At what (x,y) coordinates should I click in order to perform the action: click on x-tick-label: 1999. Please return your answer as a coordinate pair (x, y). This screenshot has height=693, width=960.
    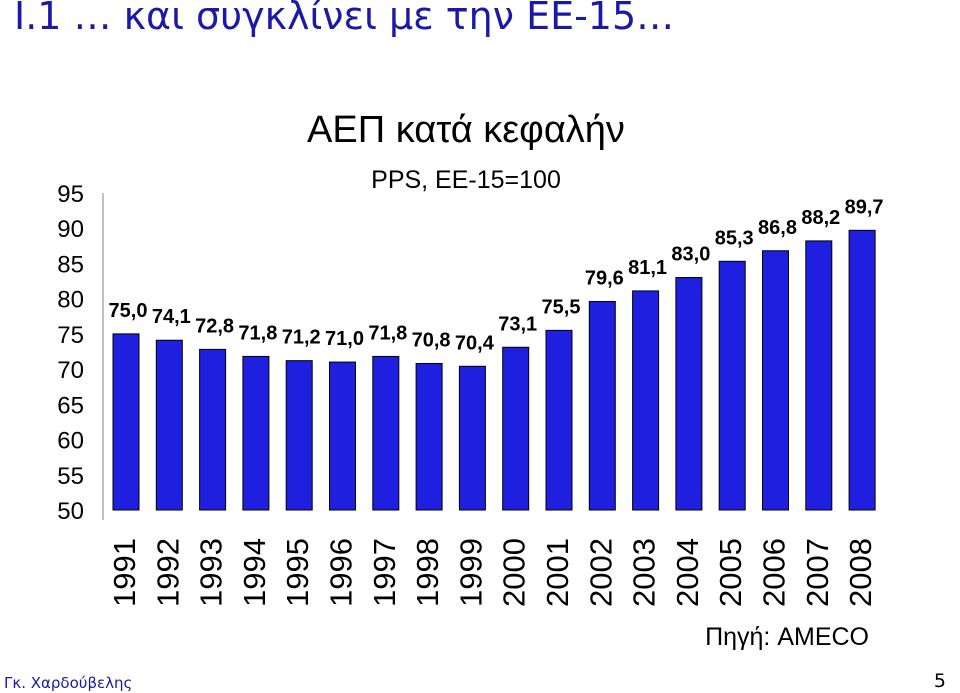
    Looking at the image, I should click on (470, 572).